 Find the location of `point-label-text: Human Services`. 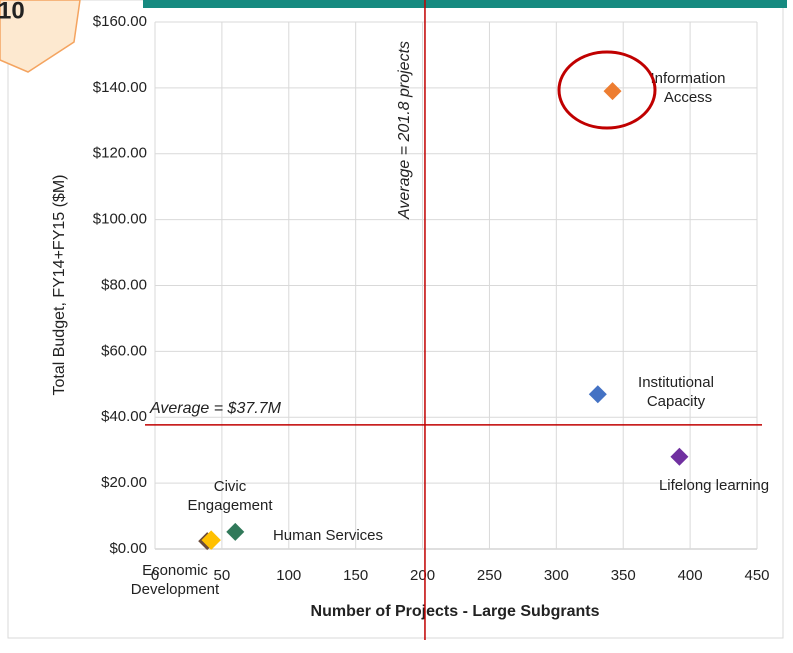

point-label-text: Human Services is located at coordinates (328, 535).